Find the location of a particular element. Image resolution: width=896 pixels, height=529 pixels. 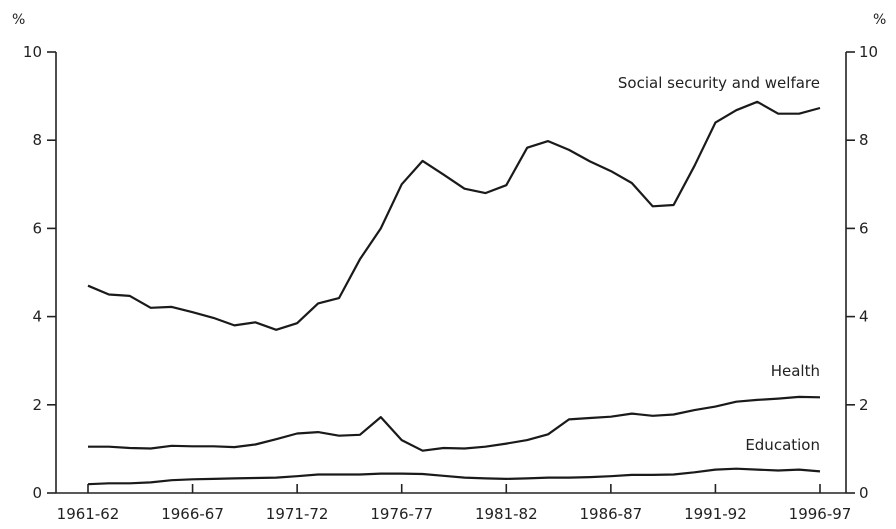

x-tick-label: 1976-77 is located at coordinates (401, 514).